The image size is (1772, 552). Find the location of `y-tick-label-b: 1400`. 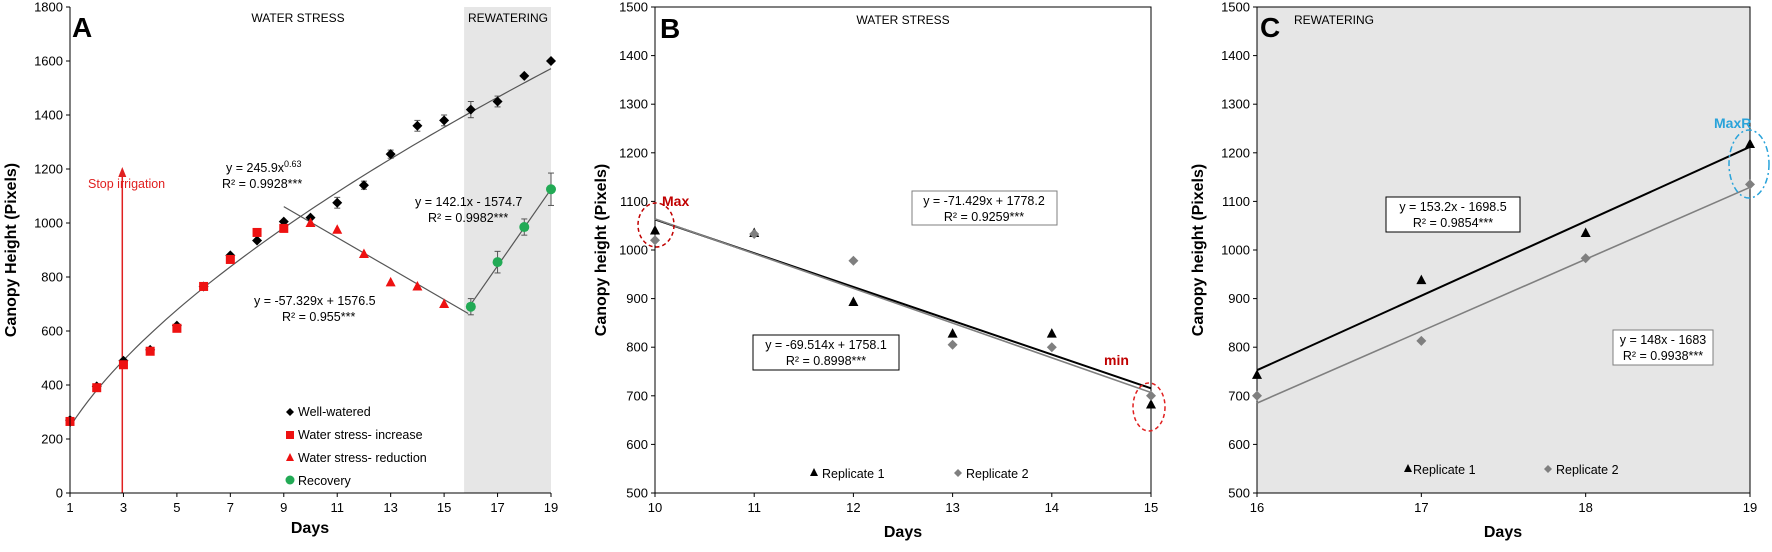

y-tick-label-b: 1400 is located at coordinates (633, 55).